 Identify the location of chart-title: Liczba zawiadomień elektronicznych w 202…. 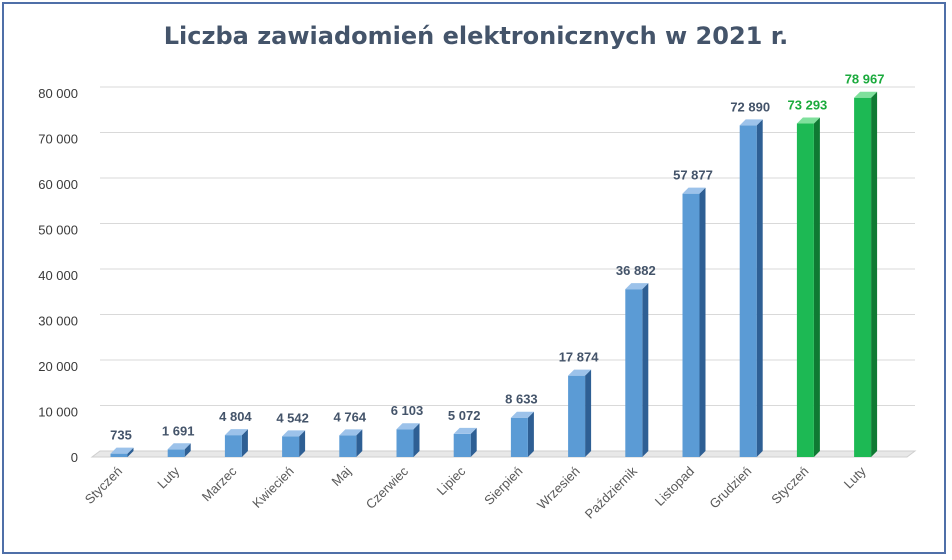
(476, 36).